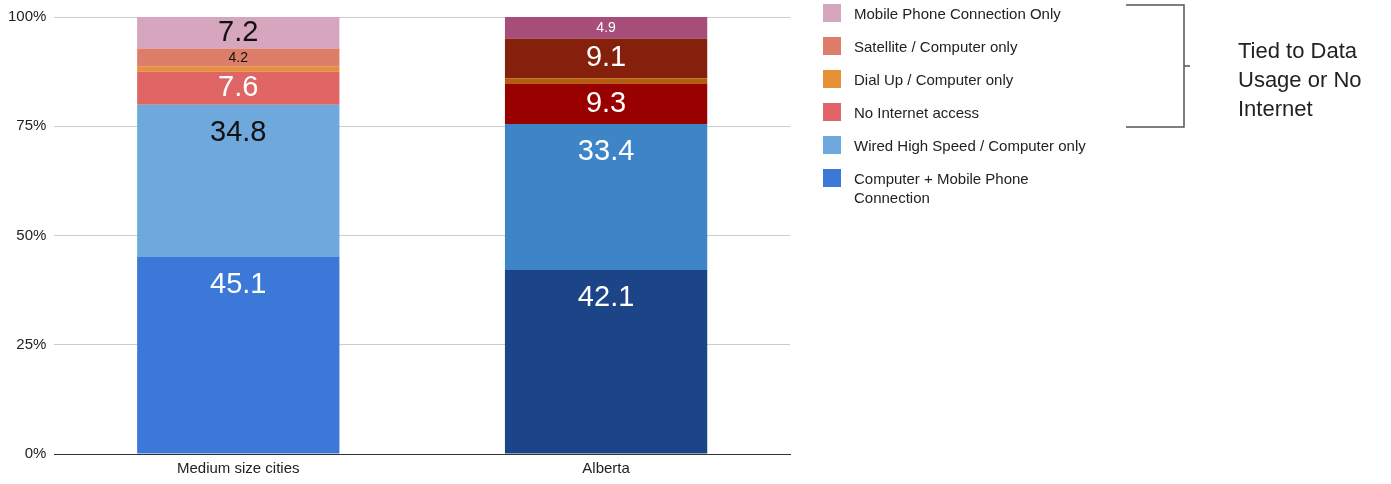 The image size is (1391, 484). I want to click on y-tick-label: 0%, so click(35, 453).